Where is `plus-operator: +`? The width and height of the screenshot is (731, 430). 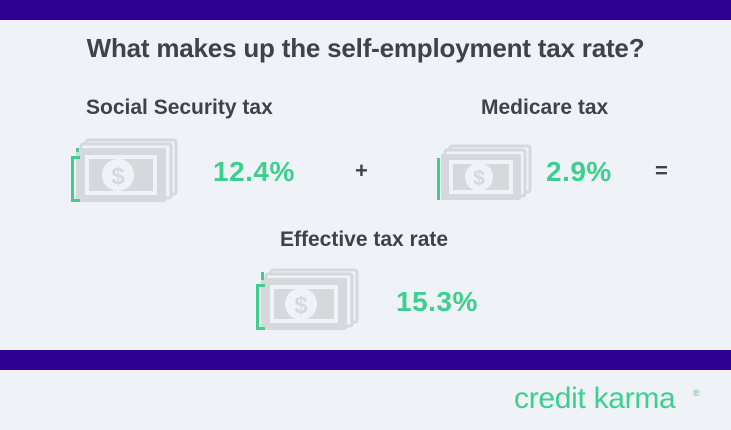 plus-operator: + is located at coordinates (361, 170).